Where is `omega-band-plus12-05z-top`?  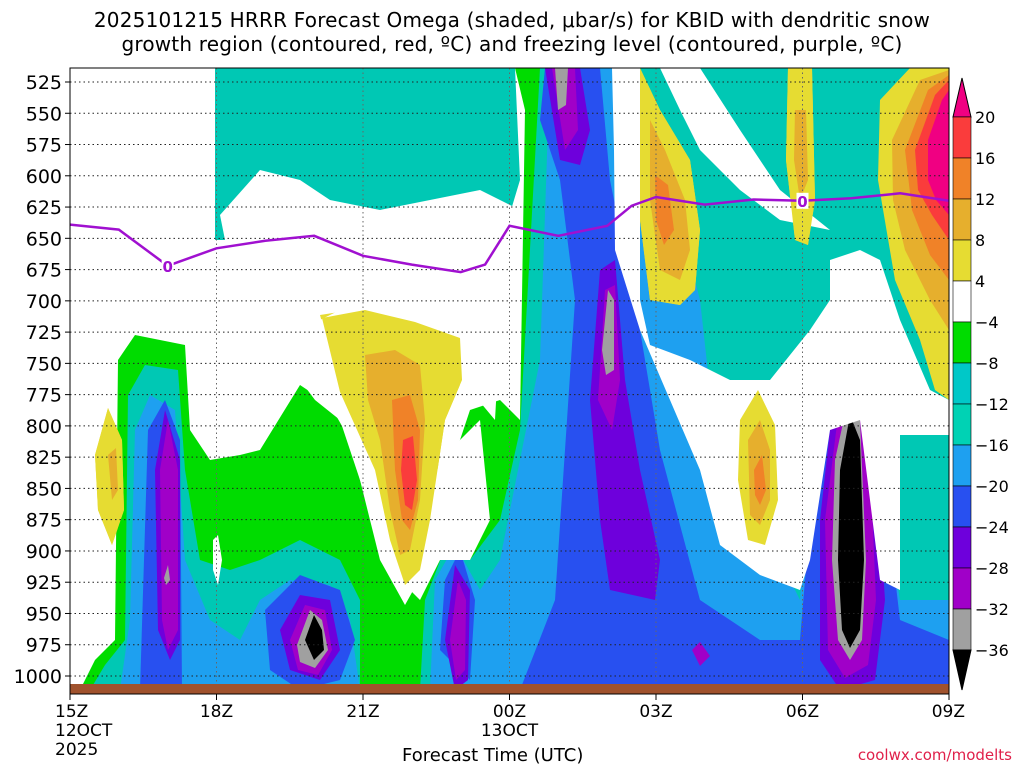 omega-band-plus12-05z-top is located at coordinates (760, 480).